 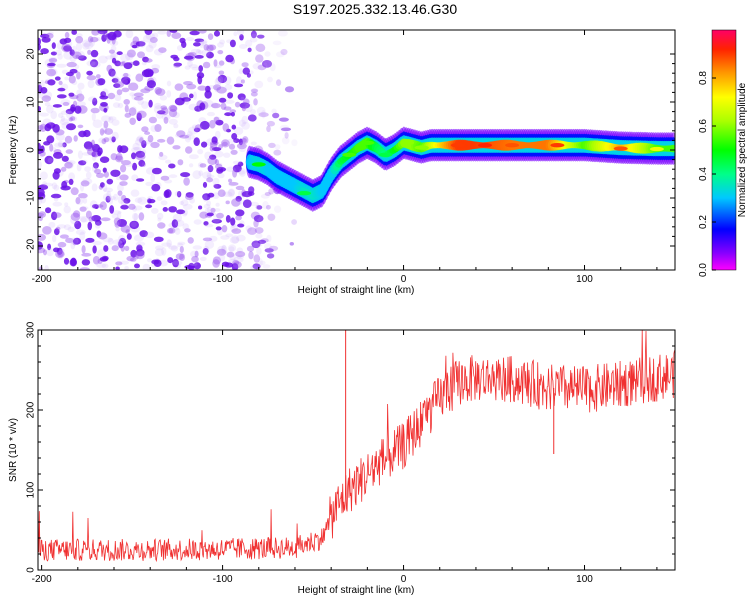 What do you see at coordinates (356, 590) in the screenshot?
I see `snr-xlabel: Height of straight line (km)` at bounding box center [356, 590].